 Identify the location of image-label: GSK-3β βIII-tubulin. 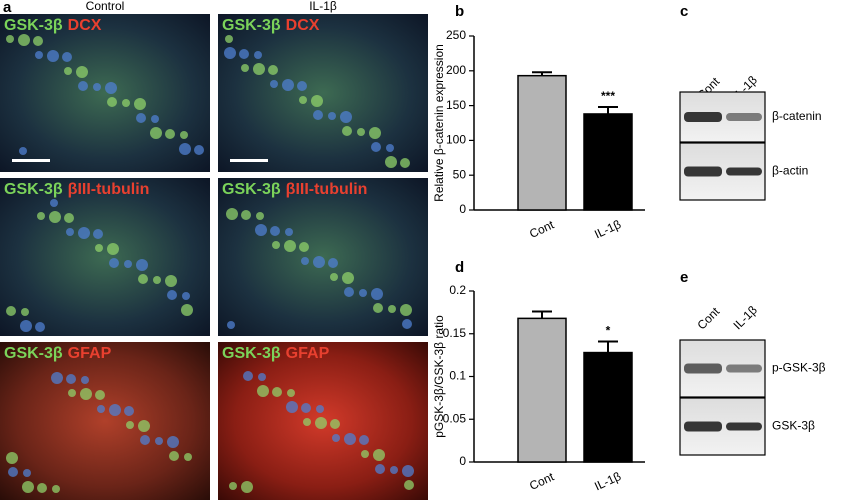
(294, 189).